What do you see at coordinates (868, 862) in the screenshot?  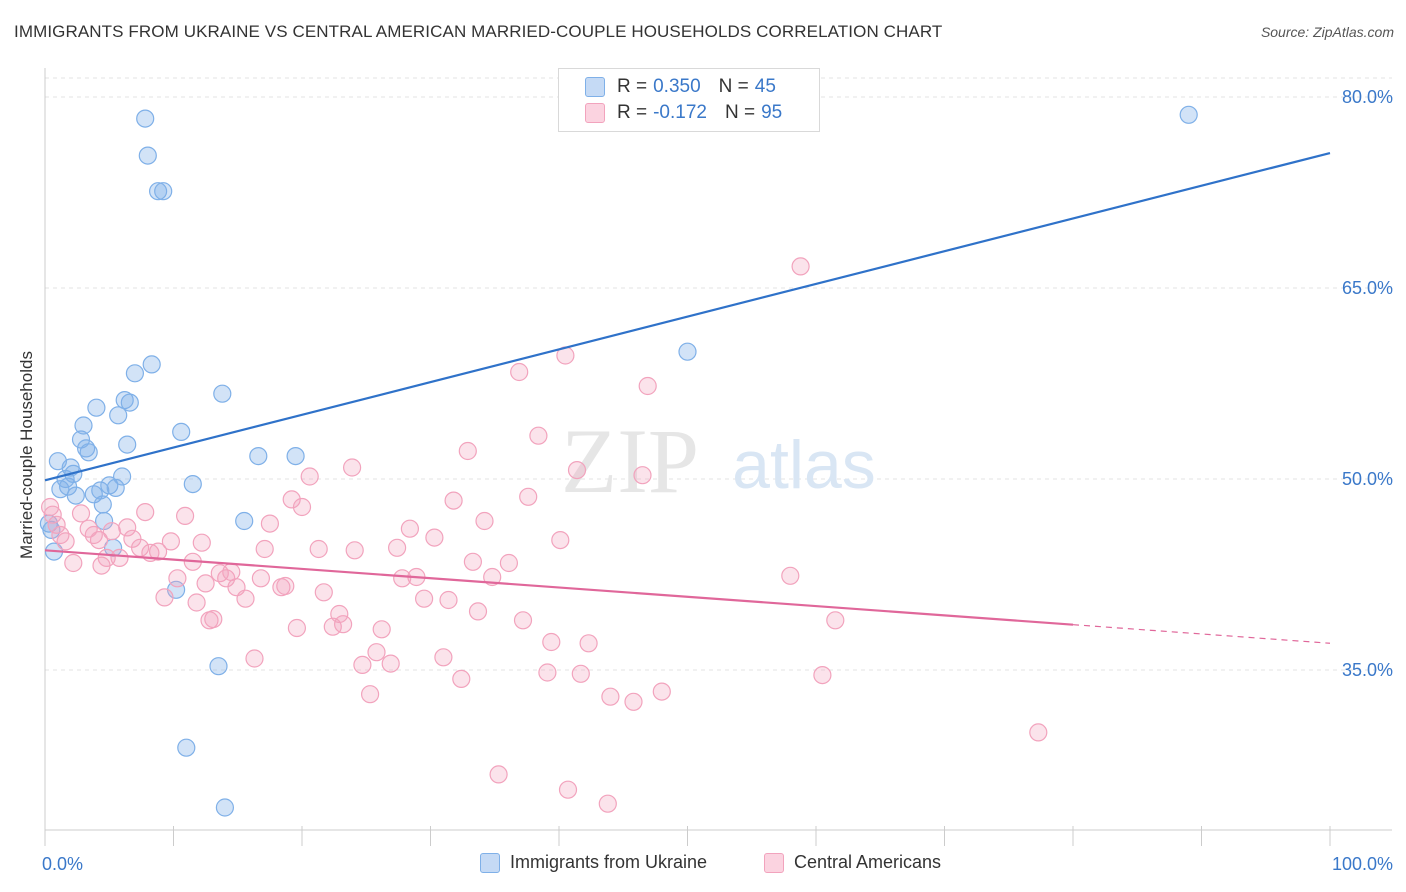 I see `legend-label-central-american: Central Americans` at bounding box center [868, 862].